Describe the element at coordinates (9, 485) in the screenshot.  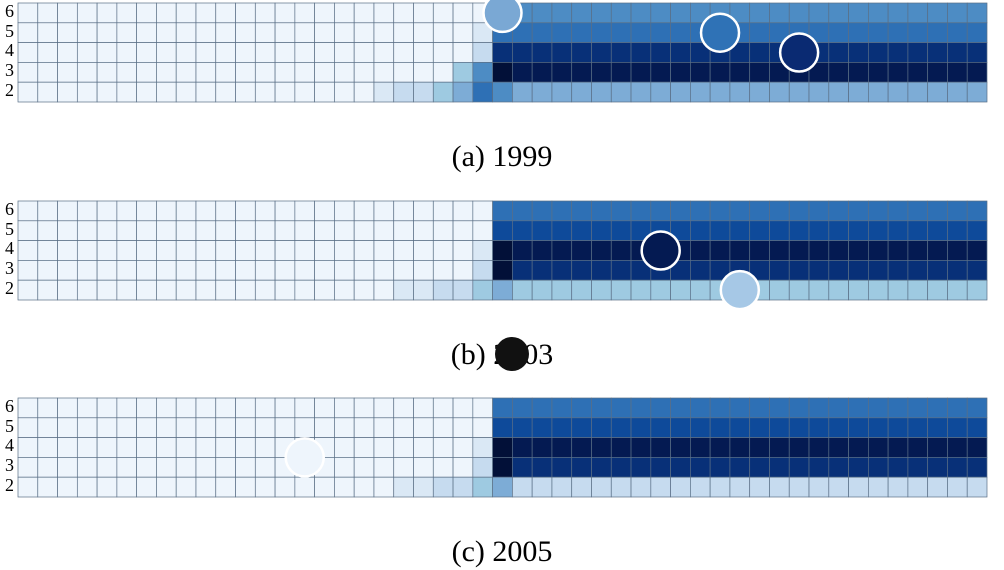
I see `y-tick-label: 2` at that location.